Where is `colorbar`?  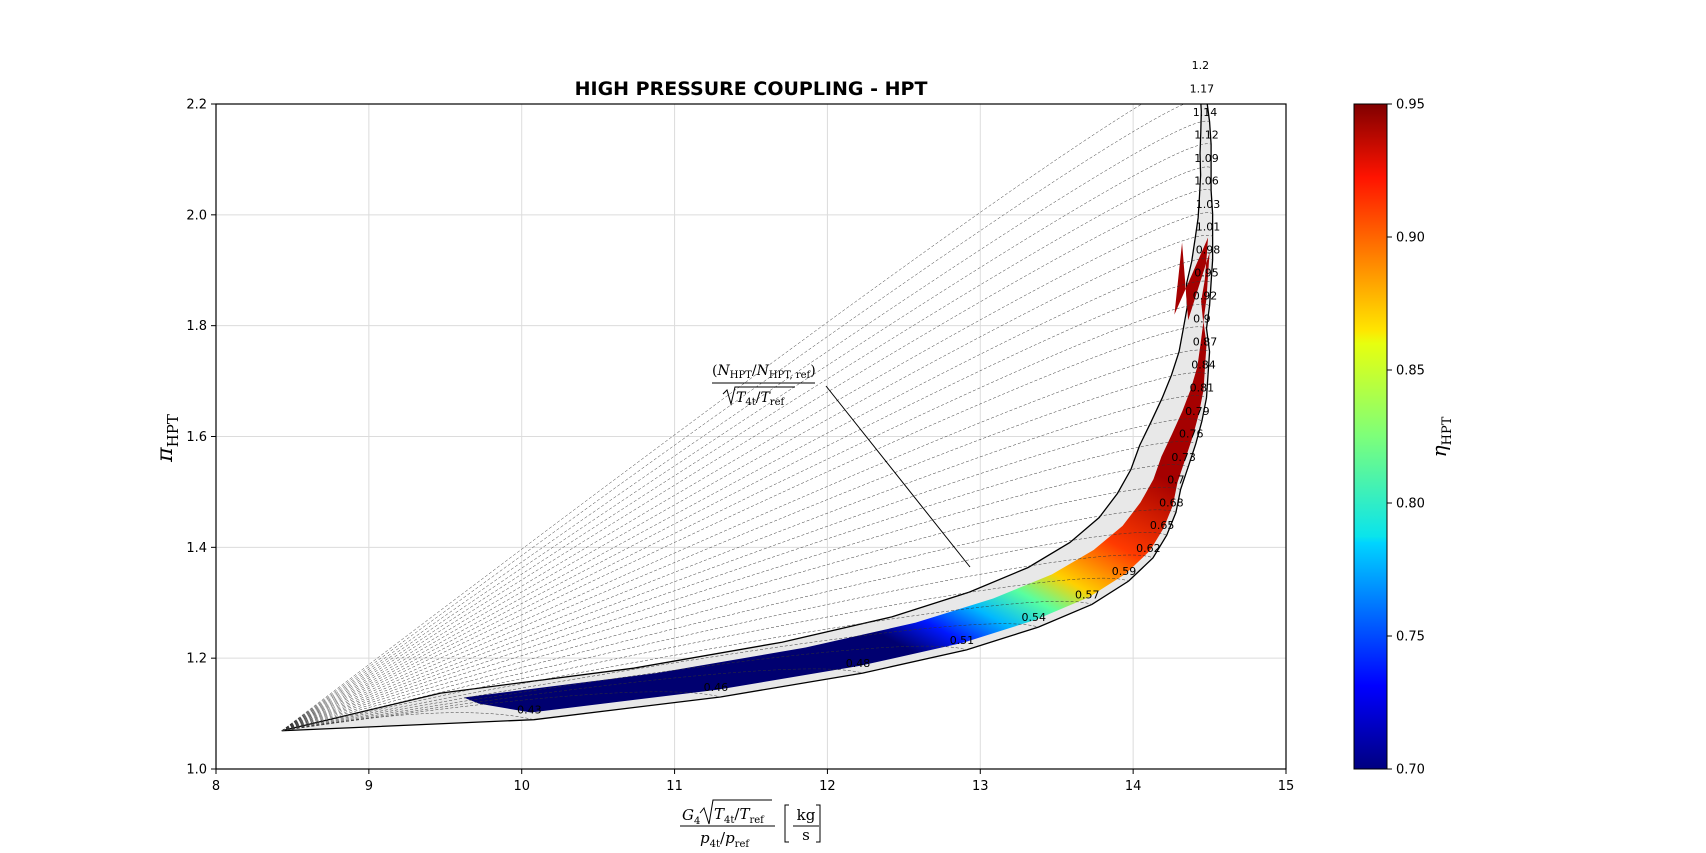 colorbar is located at coordinates (1370, 436).